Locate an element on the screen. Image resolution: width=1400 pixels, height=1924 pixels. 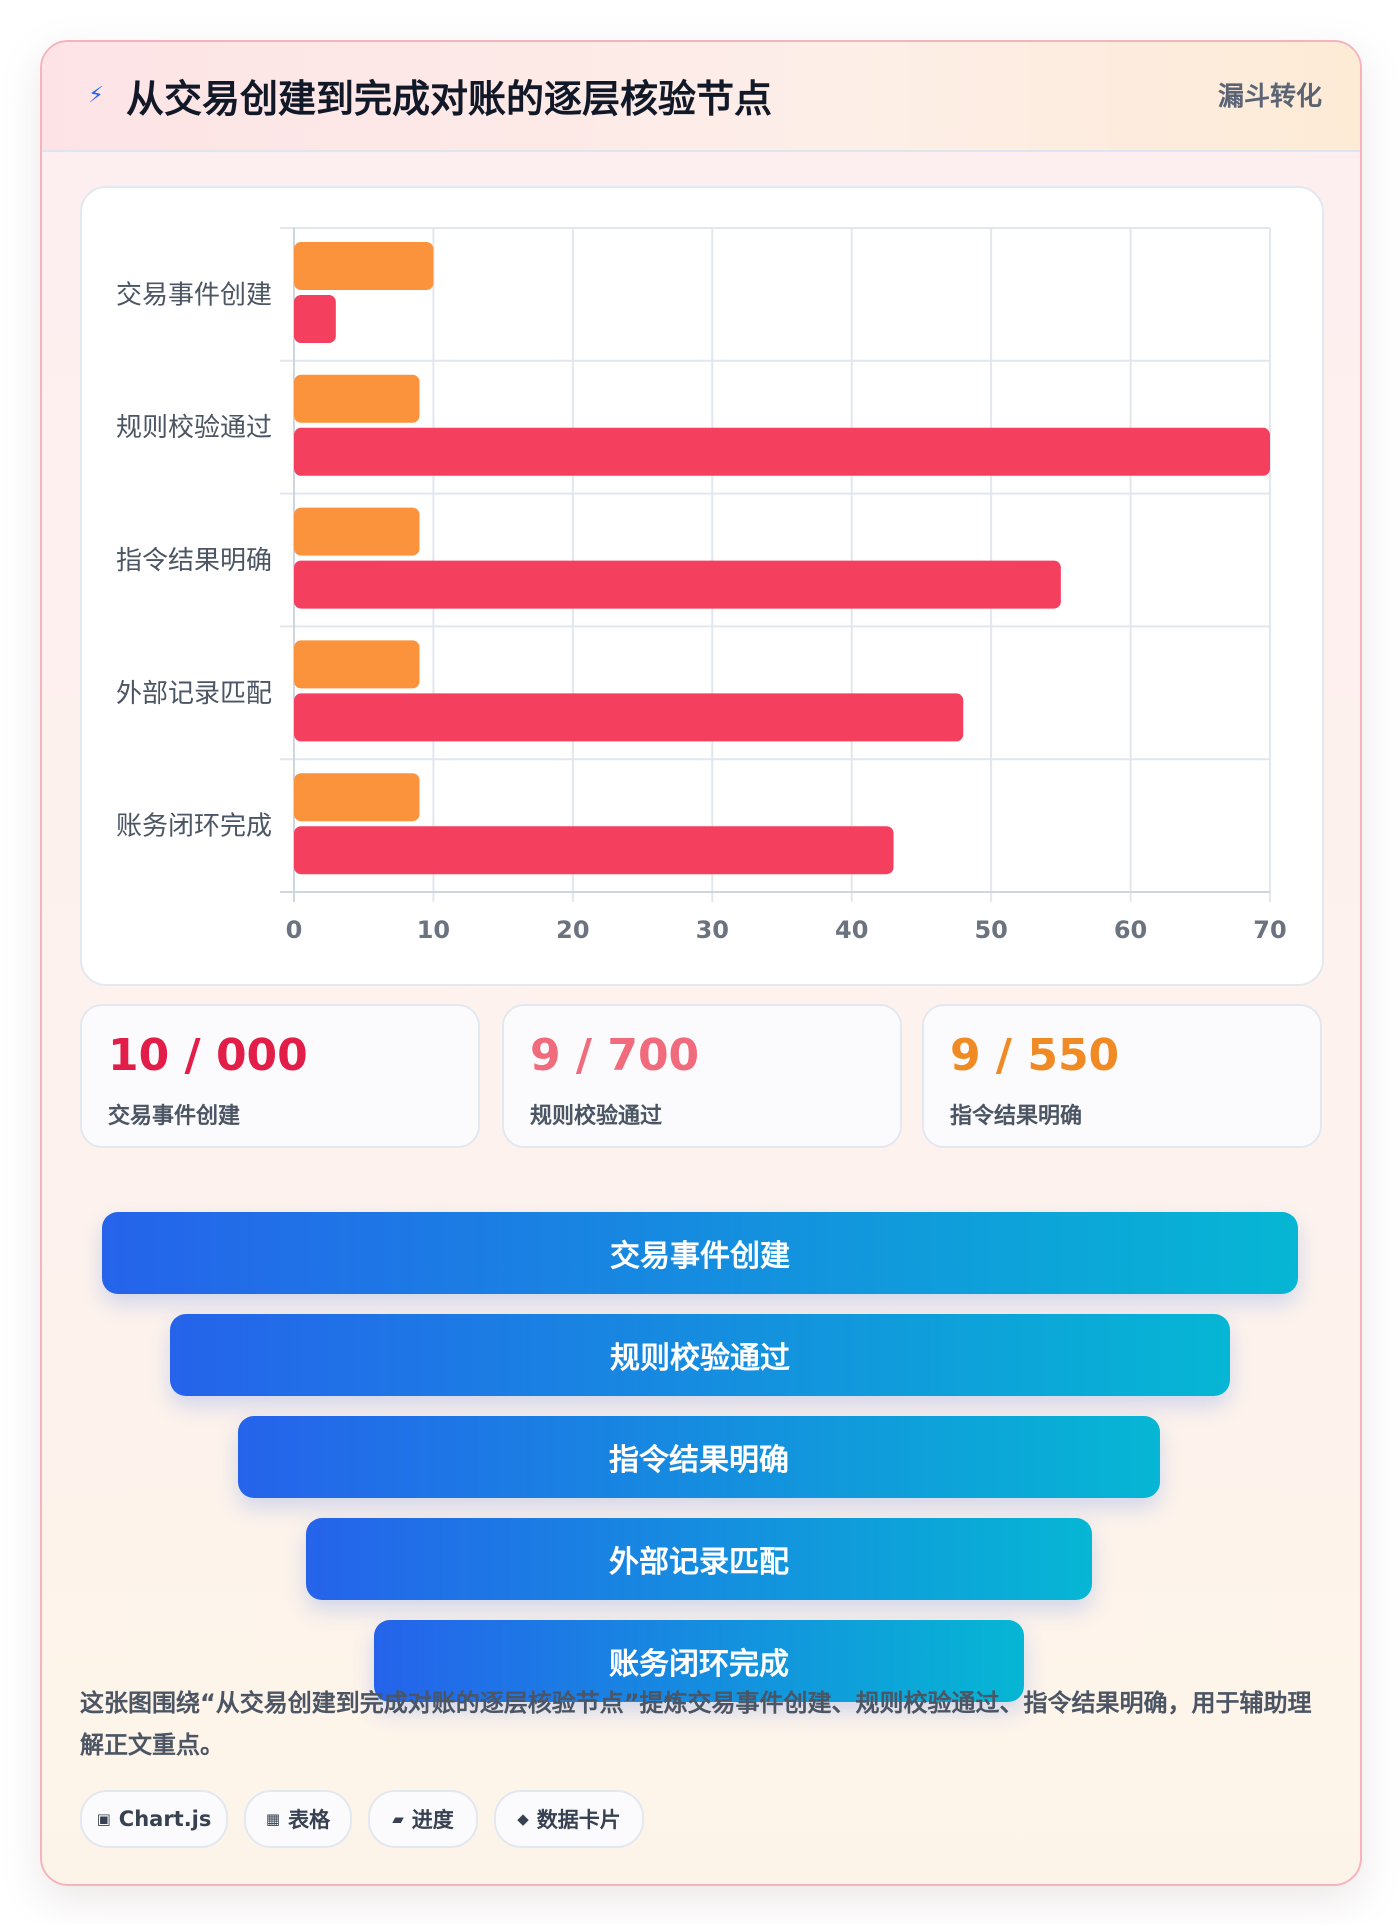
chip-label: 进度 is located at coordinates (432, 1820).